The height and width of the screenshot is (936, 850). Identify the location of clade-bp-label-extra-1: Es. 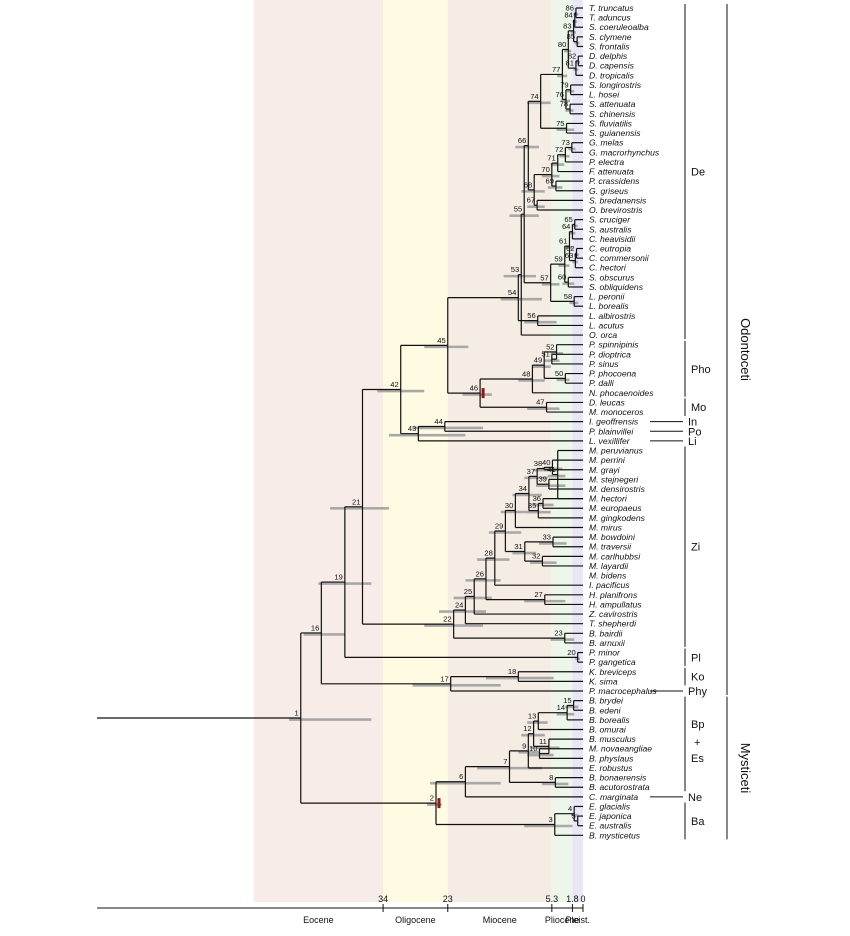
(697, 759).